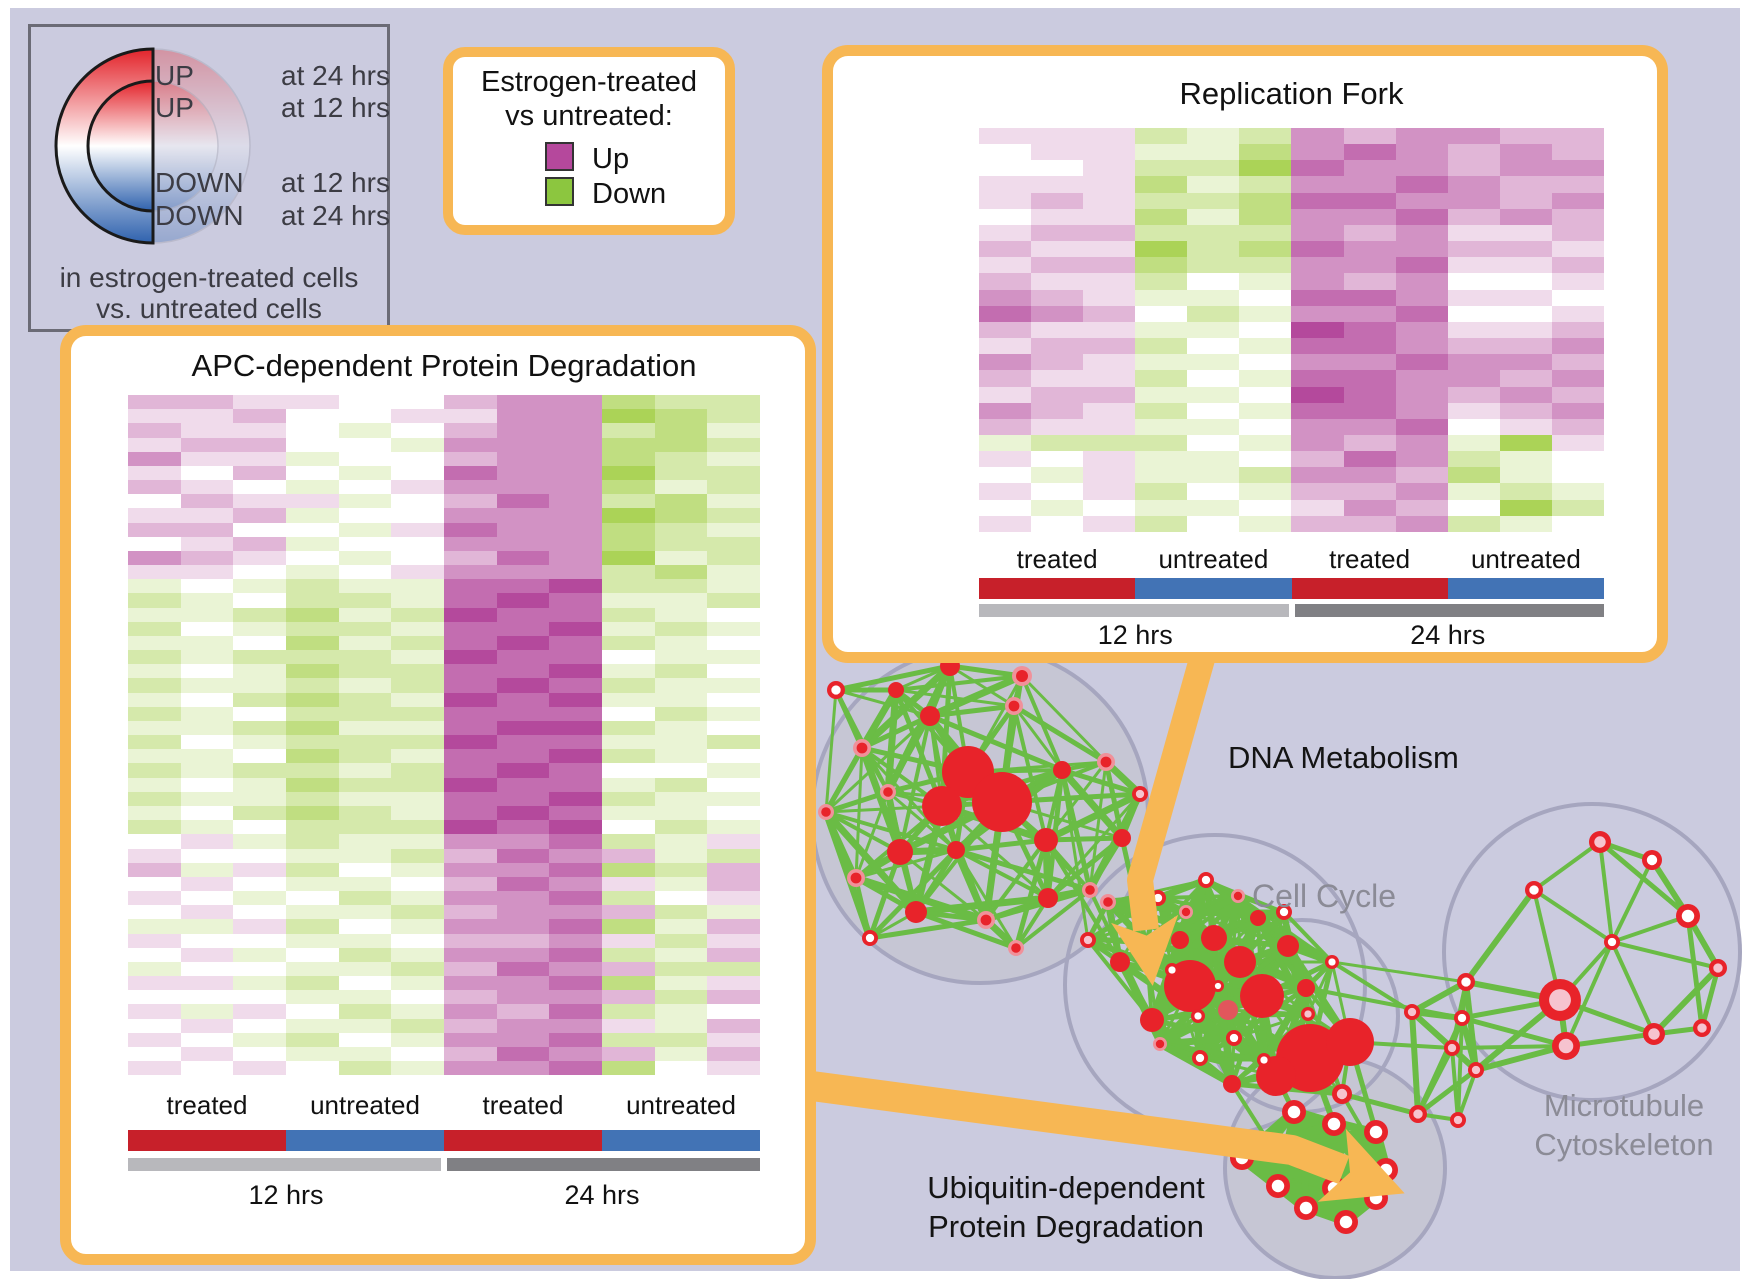 The width and height of the screenshot is (1750, 1279). Describe the element at coordinates (603, 1164) in the screenshot. I see `time-bar-24hrs` at that location.